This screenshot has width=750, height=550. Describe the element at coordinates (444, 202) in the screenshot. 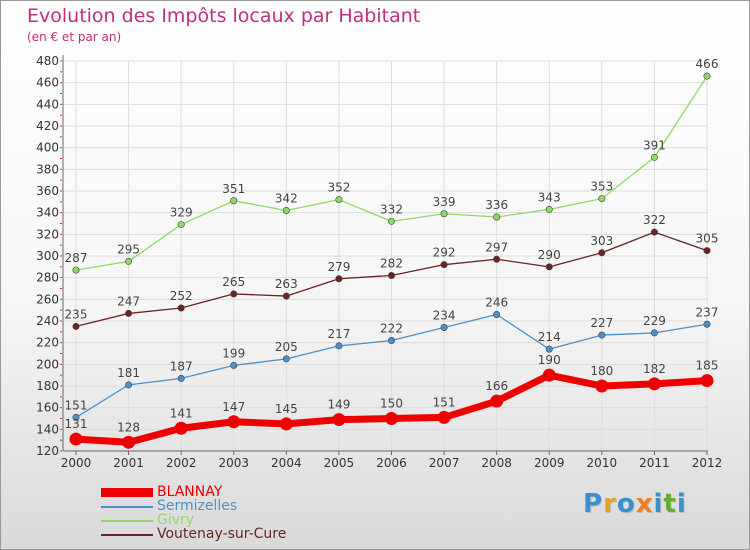

I see `data-label-givry: 339` at that location.